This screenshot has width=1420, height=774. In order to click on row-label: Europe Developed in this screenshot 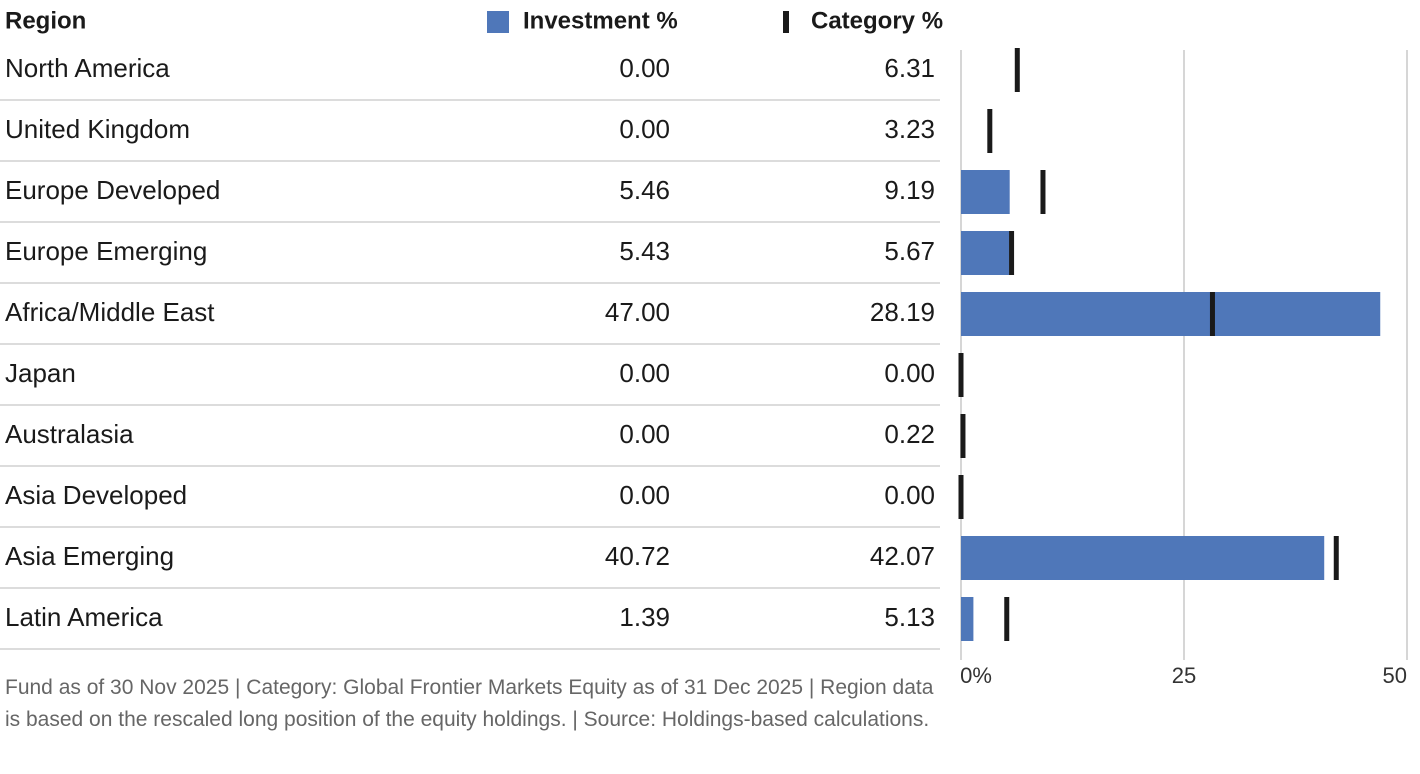, I will do `click(112, 190)`.